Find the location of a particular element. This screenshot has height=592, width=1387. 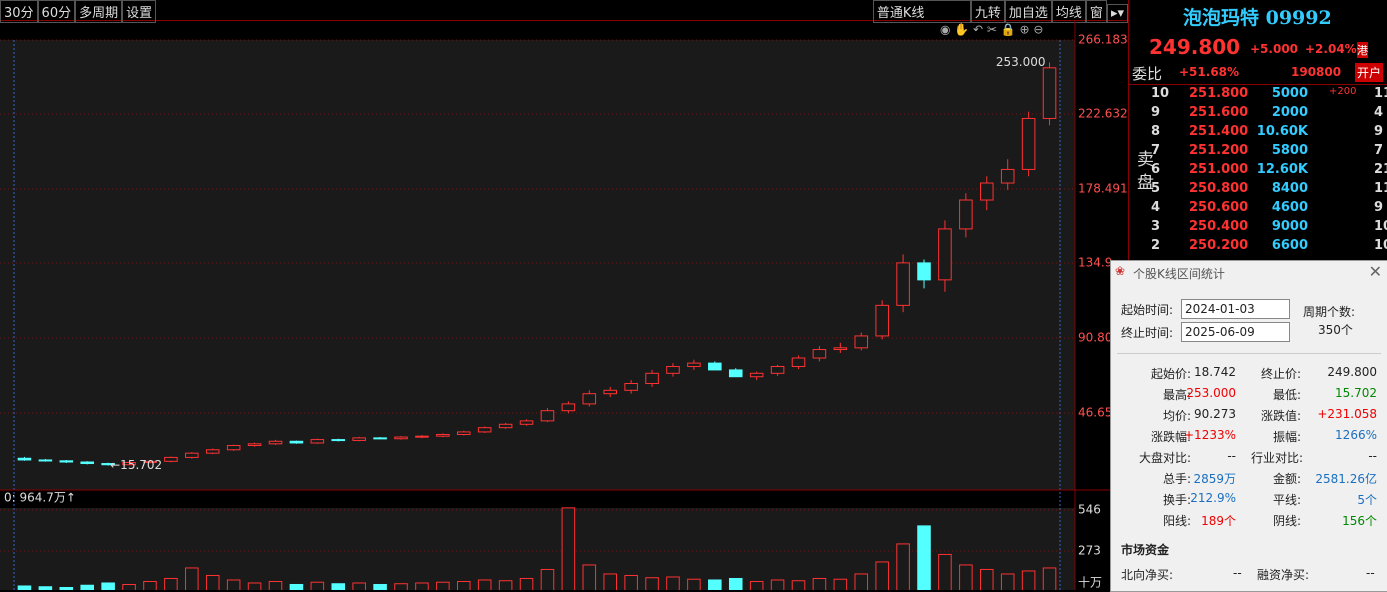

tab: 60分 is located at coordinates (56, 11).